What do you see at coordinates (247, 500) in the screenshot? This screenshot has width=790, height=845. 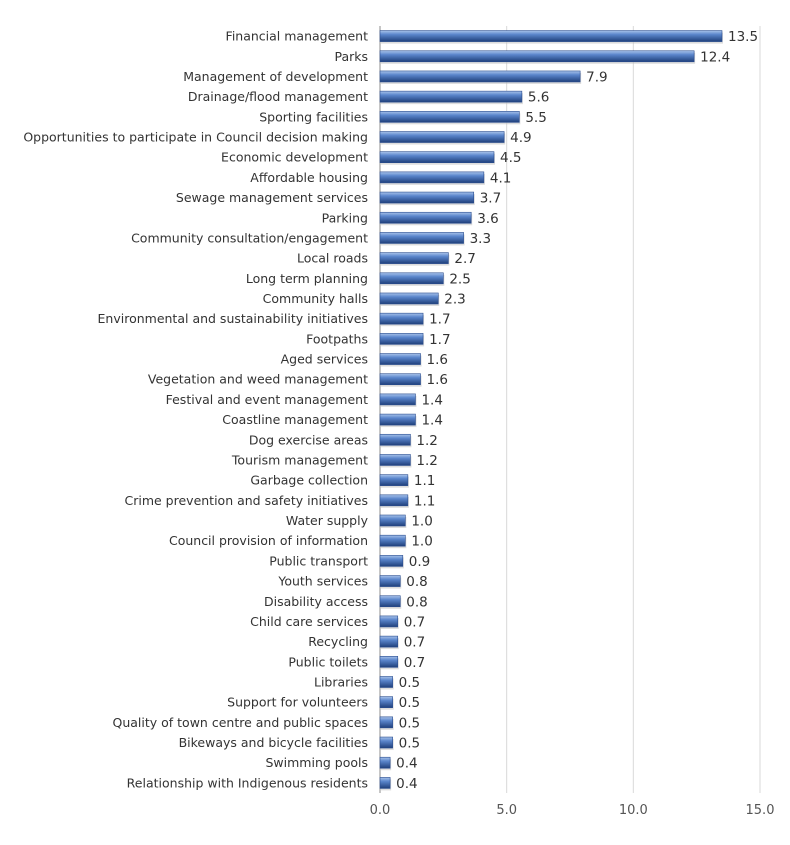 I see `category-label: Crime prevention and safety initiatives` at bounding box center [247, 500].